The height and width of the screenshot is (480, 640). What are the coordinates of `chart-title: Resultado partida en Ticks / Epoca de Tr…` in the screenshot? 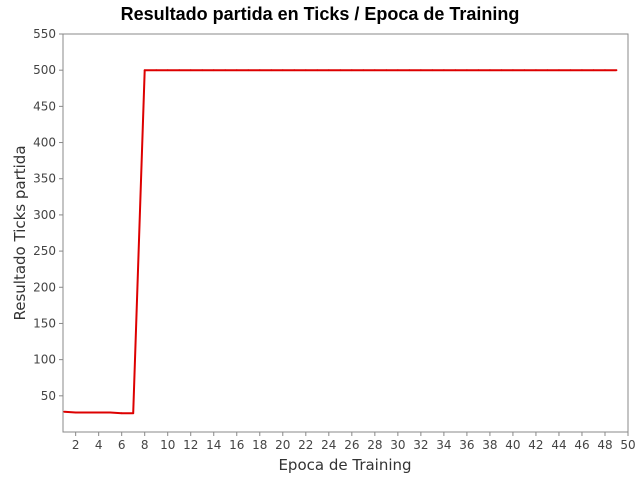 It's located at (320, 14).